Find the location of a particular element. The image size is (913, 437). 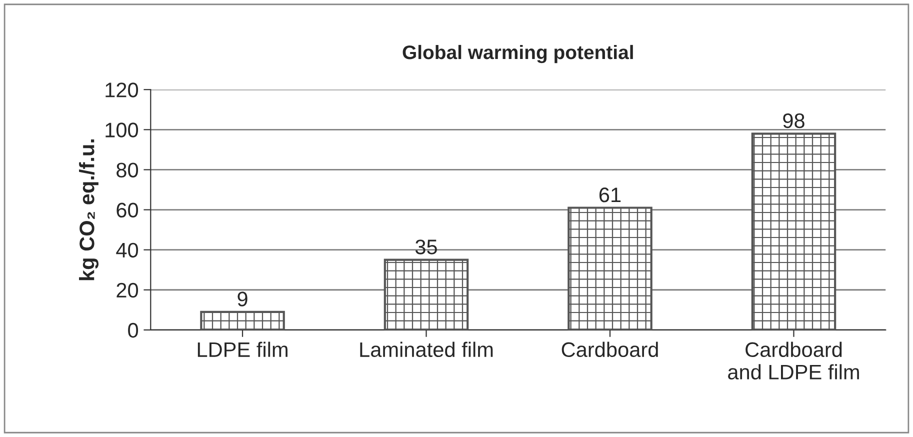

y-tick-label: 60 is located at coordinates (127, 210).